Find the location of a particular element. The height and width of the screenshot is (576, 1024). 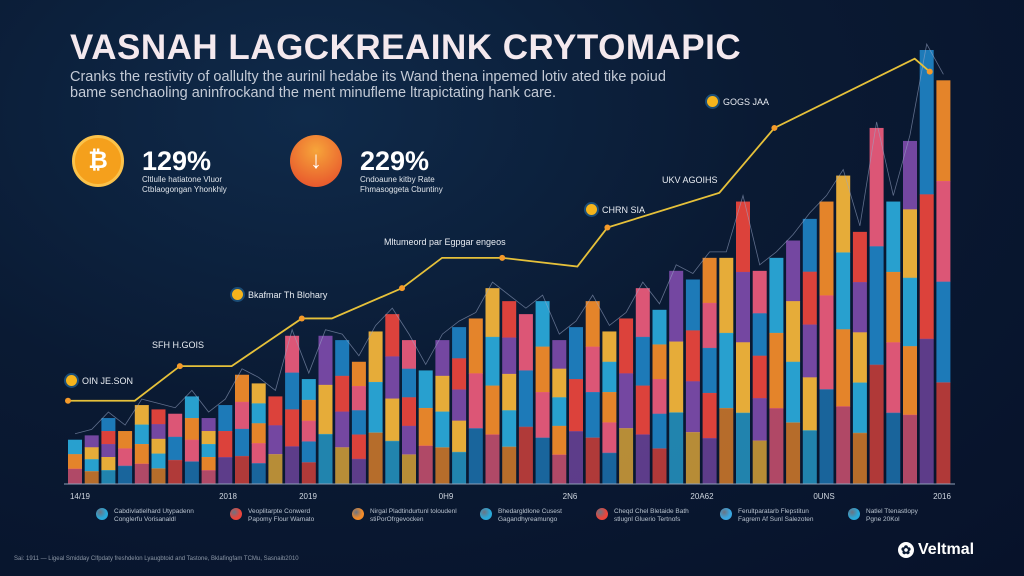

annotation: CHRN SIA is located at coordinates (615, 209).